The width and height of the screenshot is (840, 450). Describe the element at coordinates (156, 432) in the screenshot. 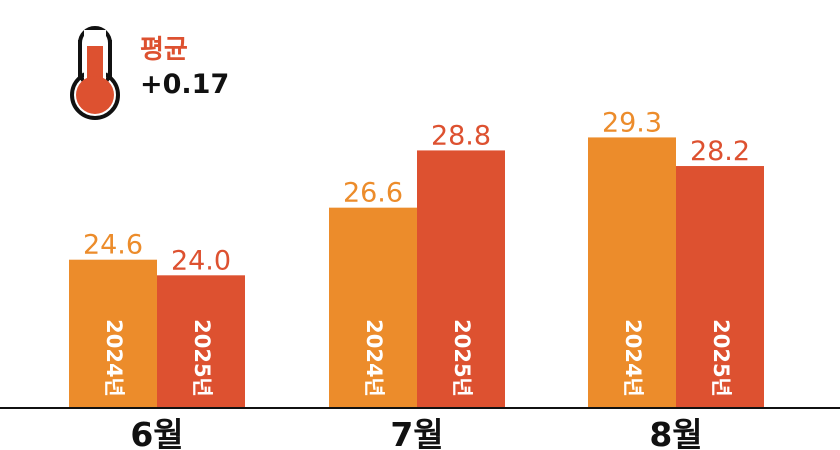

I see `category-label: 6월` at that location.